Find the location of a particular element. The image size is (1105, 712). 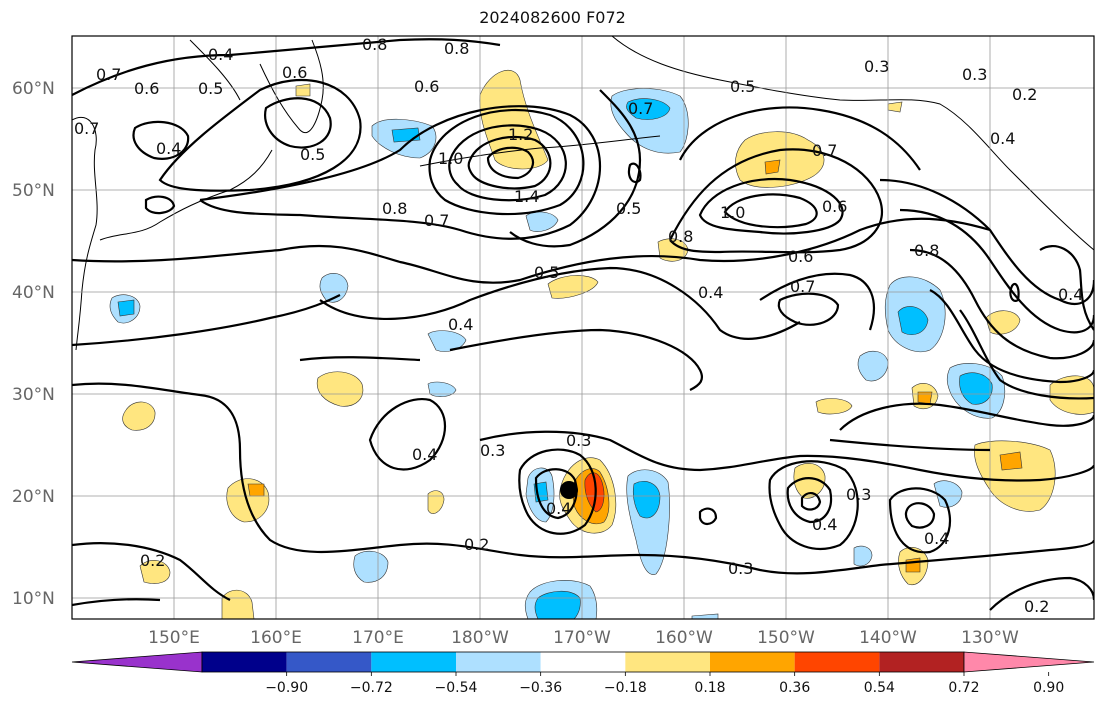

lon-label: 150°W is located at coordinates (786, 638).